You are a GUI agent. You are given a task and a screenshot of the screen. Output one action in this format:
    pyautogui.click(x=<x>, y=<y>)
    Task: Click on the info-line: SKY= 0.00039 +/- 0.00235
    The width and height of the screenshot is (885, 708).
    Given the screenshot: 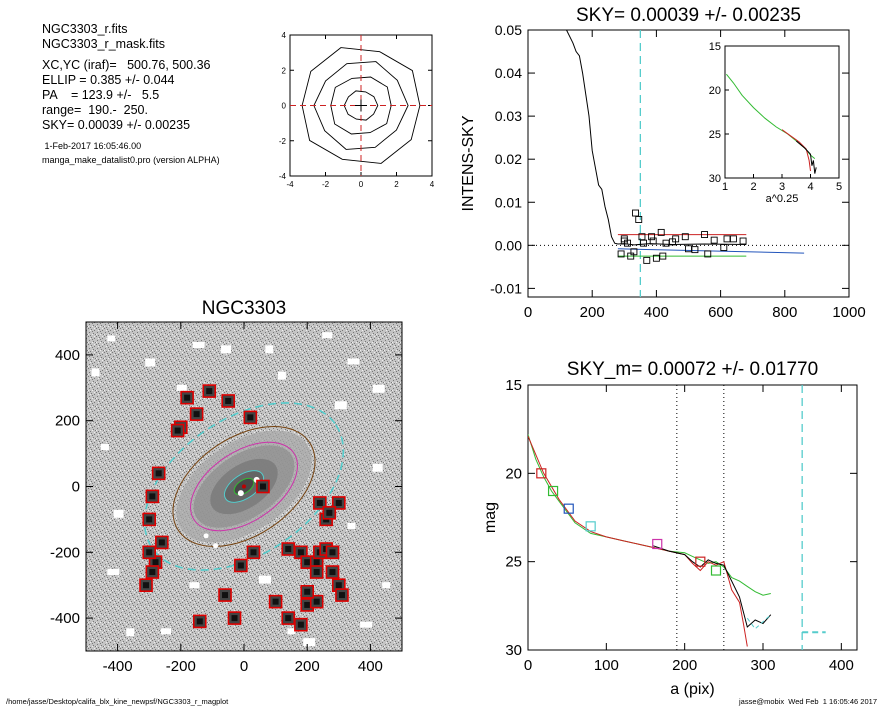 What is the action you would take?
    pyautogui.click(x=116, y=125)
    